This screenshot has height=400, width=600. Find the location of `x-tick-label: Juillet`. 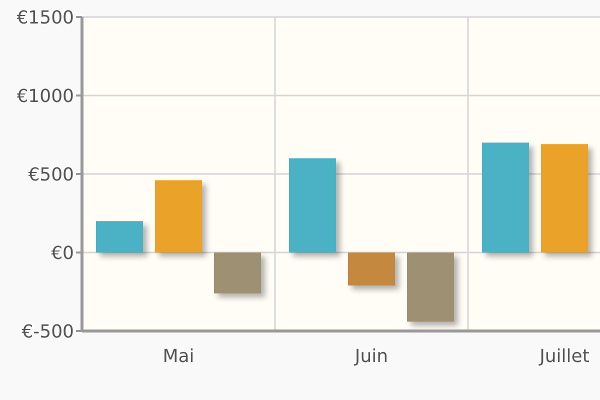

x-tick-label: Juillet is located at coordinates (564, 356).